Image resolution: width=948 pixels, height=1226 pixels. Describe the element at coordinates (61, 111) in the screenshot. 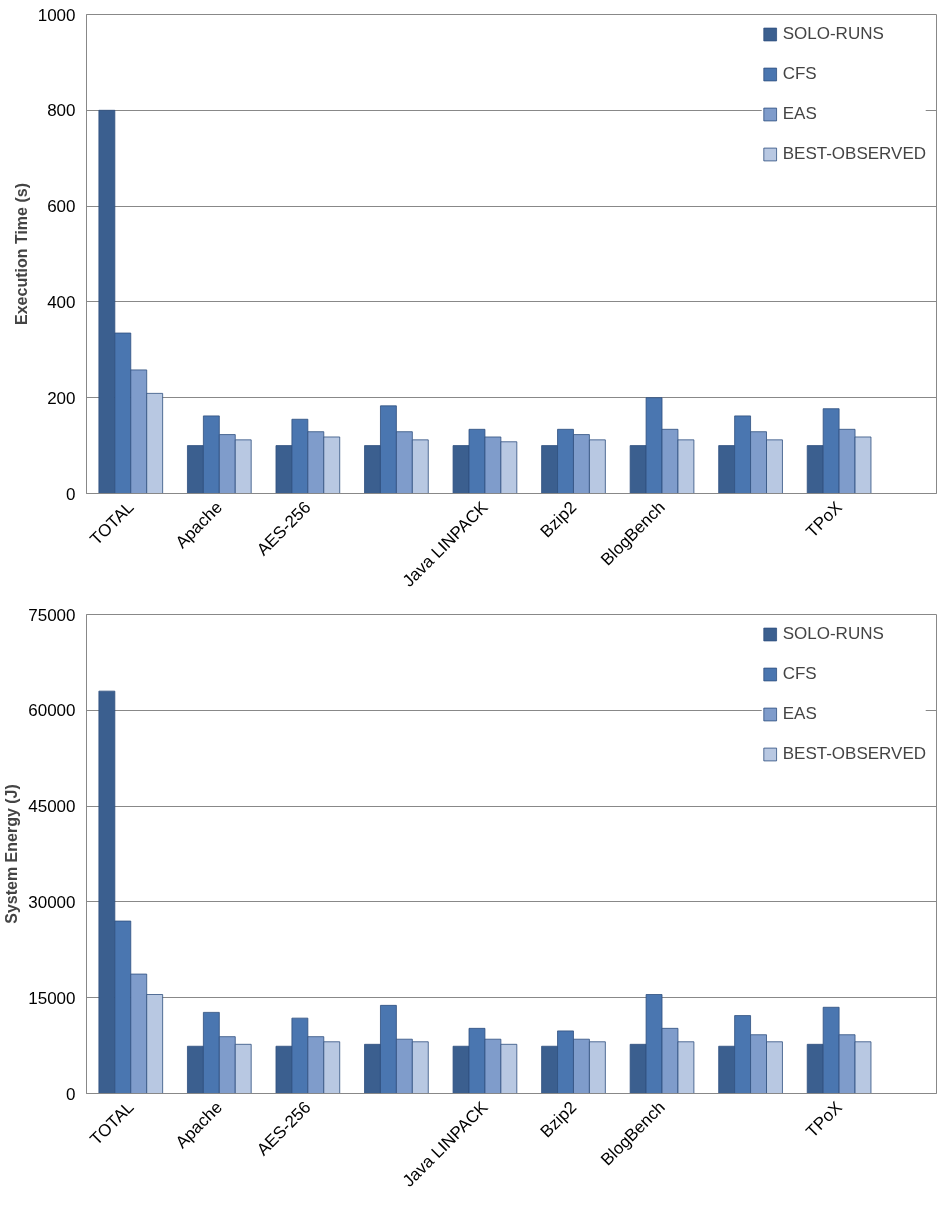

I see `y-tick-label: 800` at that location.